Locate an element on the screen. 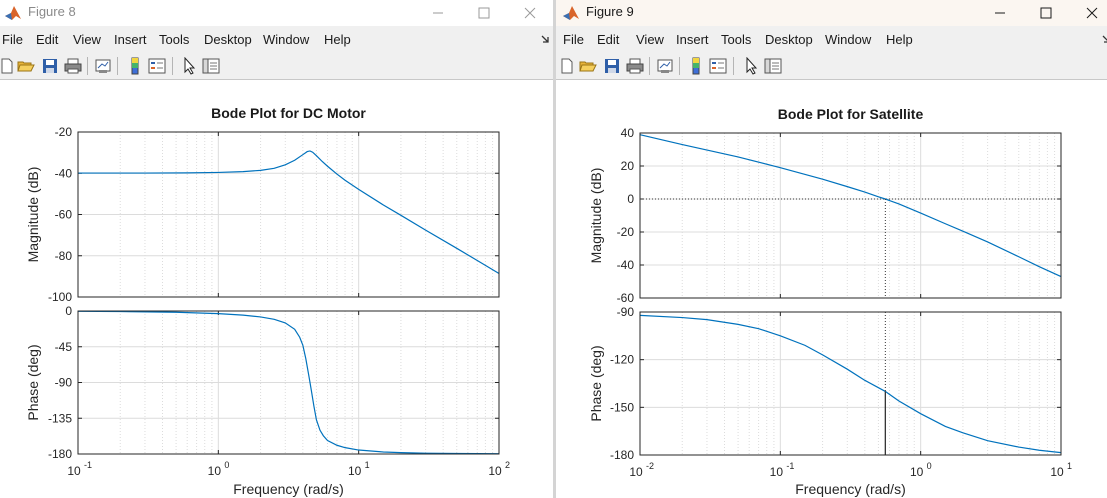 The image size is (1107, 498). y-tick-label: -40 is located at coordinates (64, 173).